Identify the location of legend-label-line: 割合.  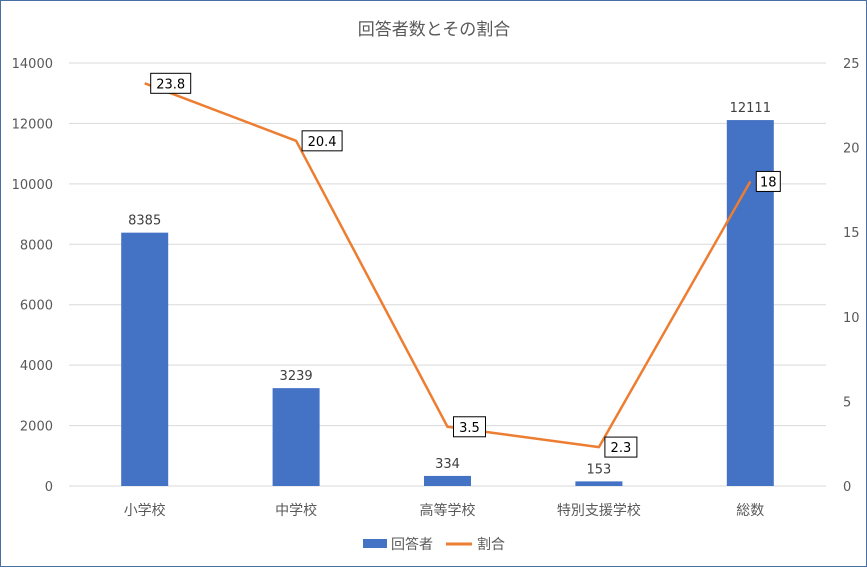
(491, 544).